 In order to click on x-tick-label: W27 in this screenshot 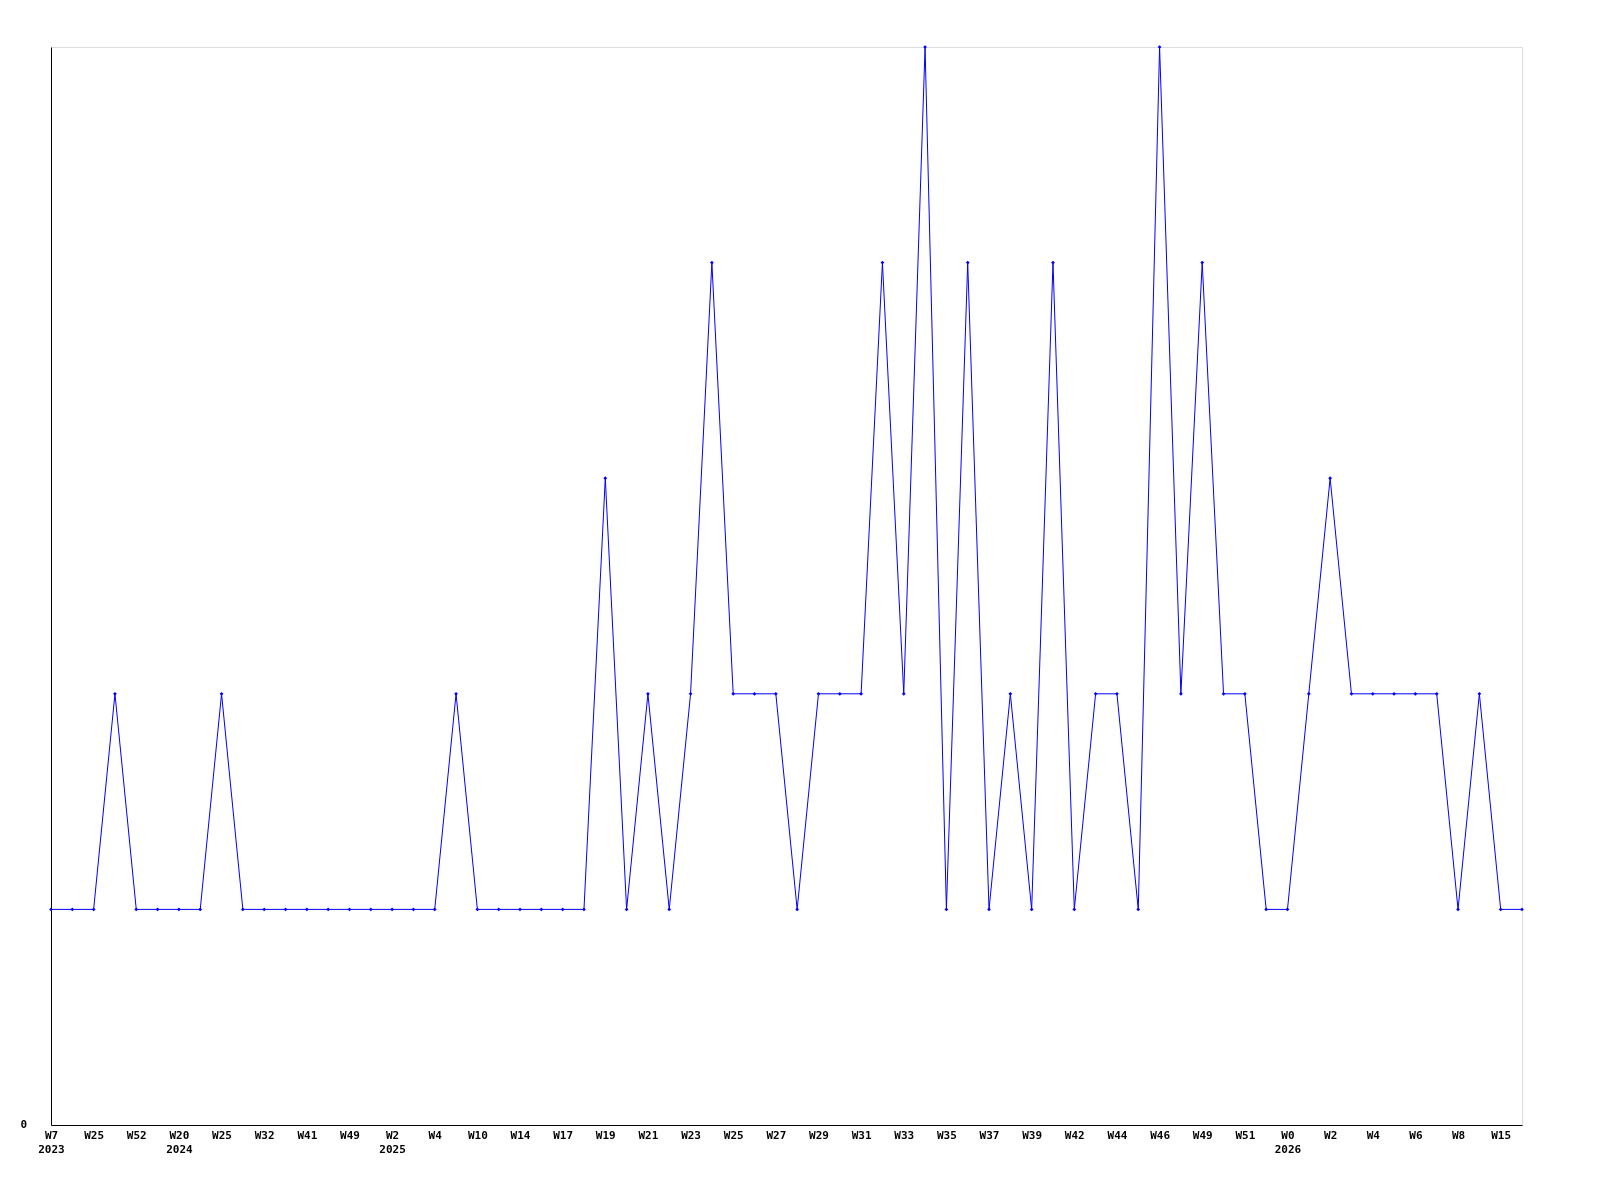, I will do `click(776, 1135)`.